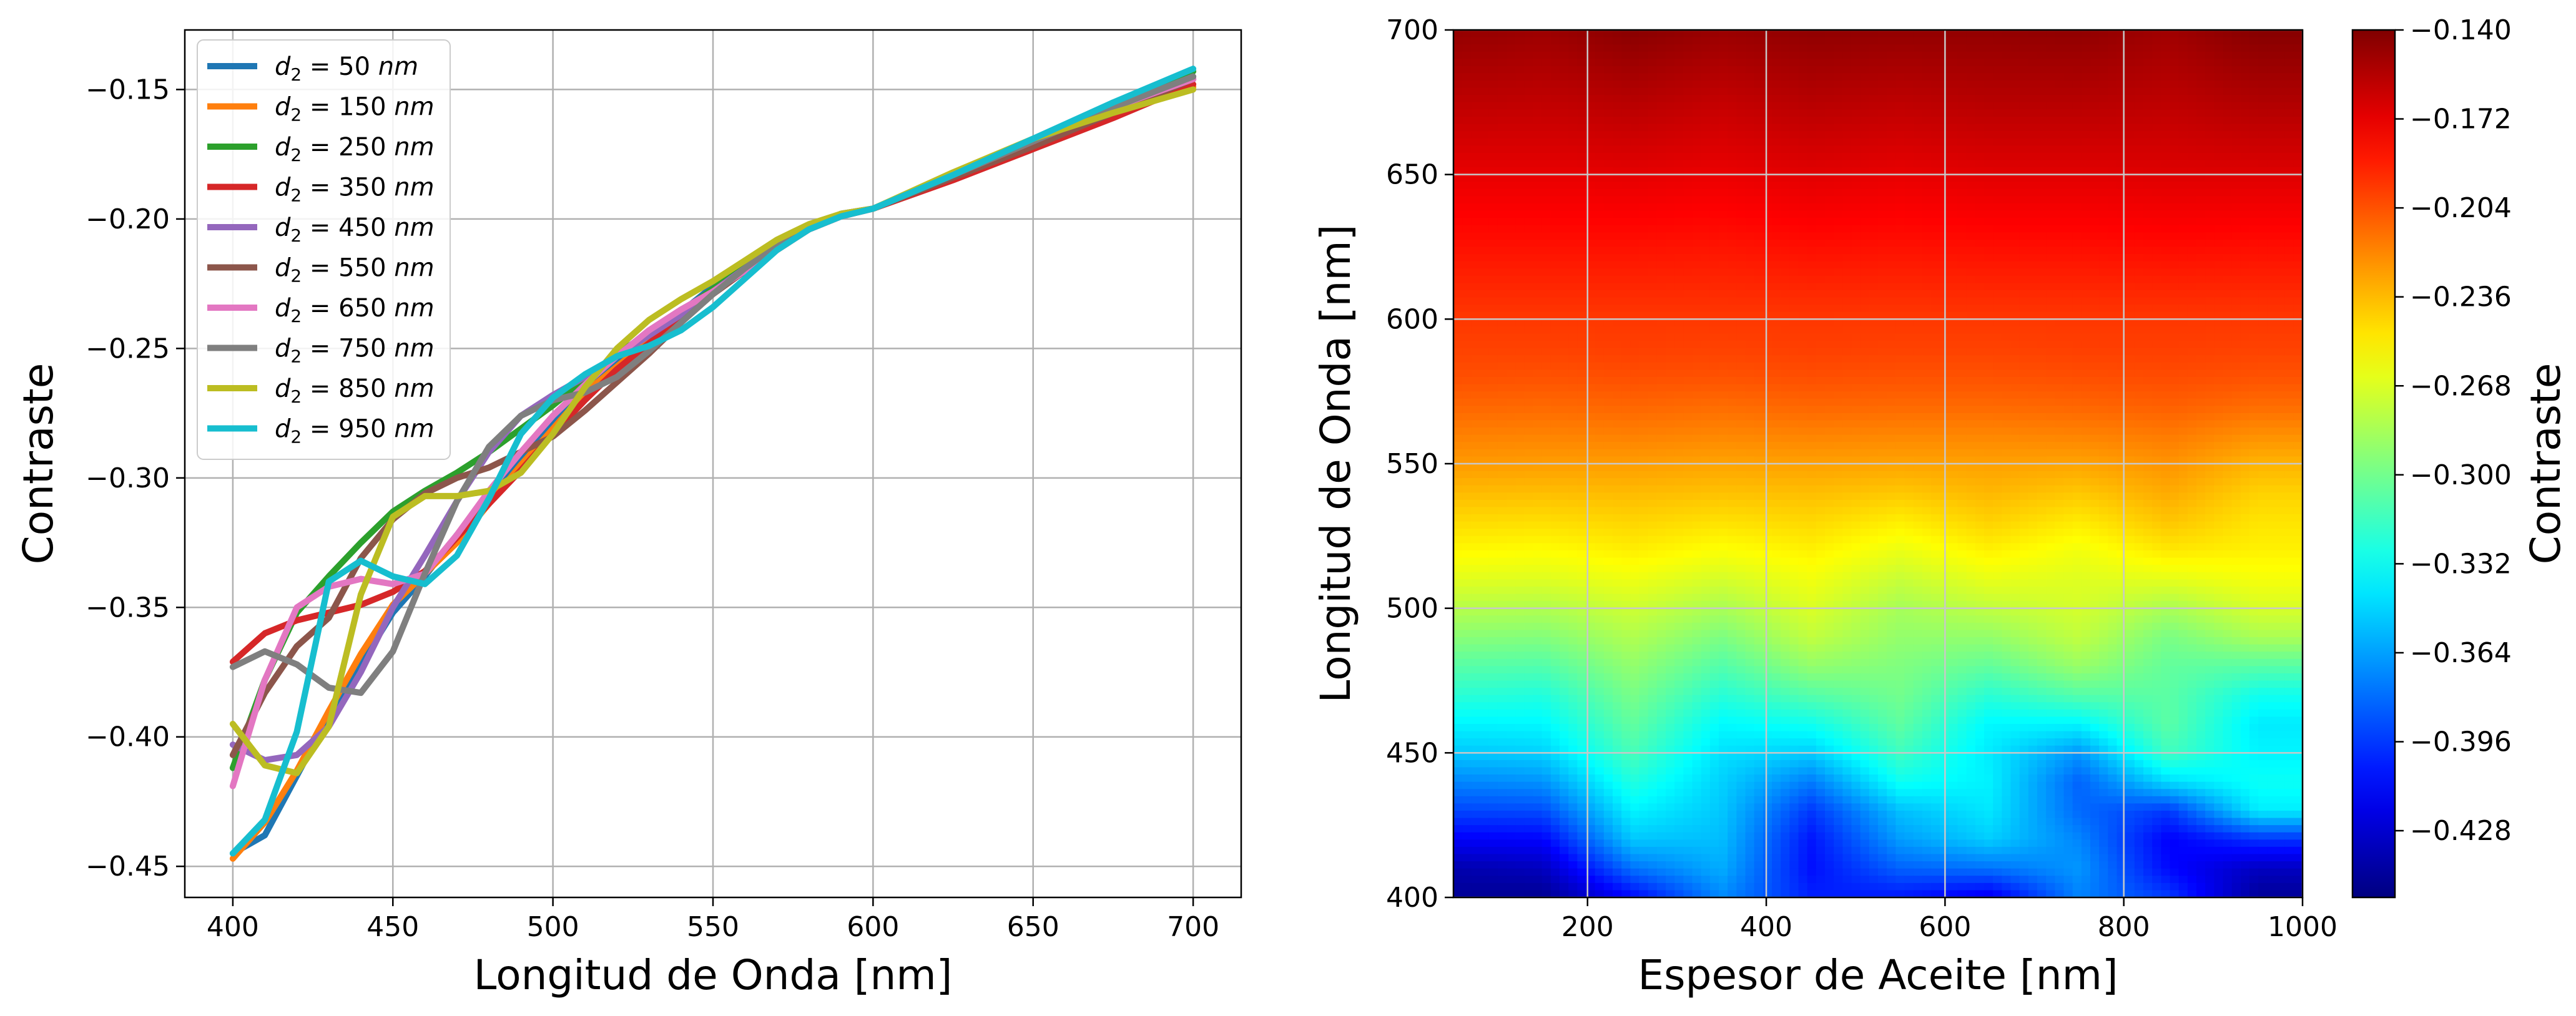 This screenshot has width=2576, height=1016. What do you see at coordinates (283, 228) in the screenshot?
I see `legend-entry-var: d` at bounding box center [283, 228].